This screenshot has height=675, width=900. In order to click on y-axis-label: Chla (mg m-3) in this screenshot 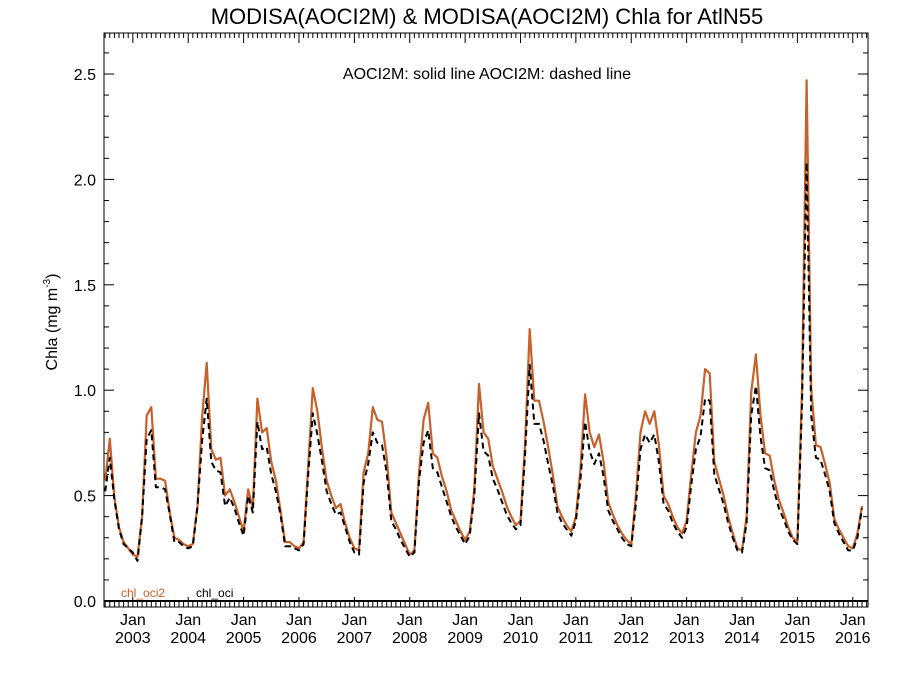, I will do `click(51, 322)`.